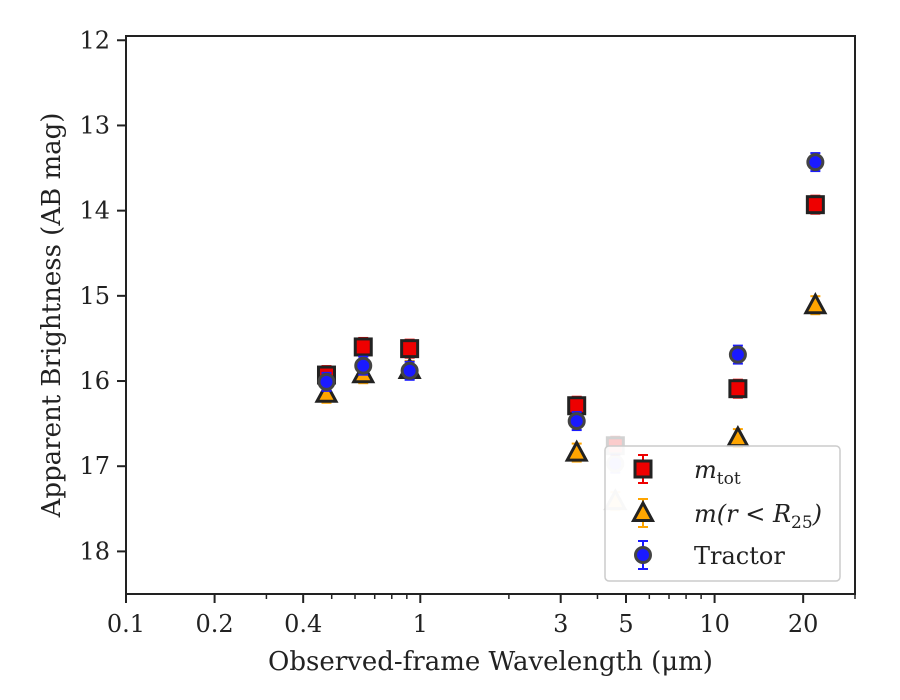 This screenshot has width=900, height=700. Describe the element at coordinates (126, 624) in the screenshot. I see `x-tick-label: 0.1` at that location.